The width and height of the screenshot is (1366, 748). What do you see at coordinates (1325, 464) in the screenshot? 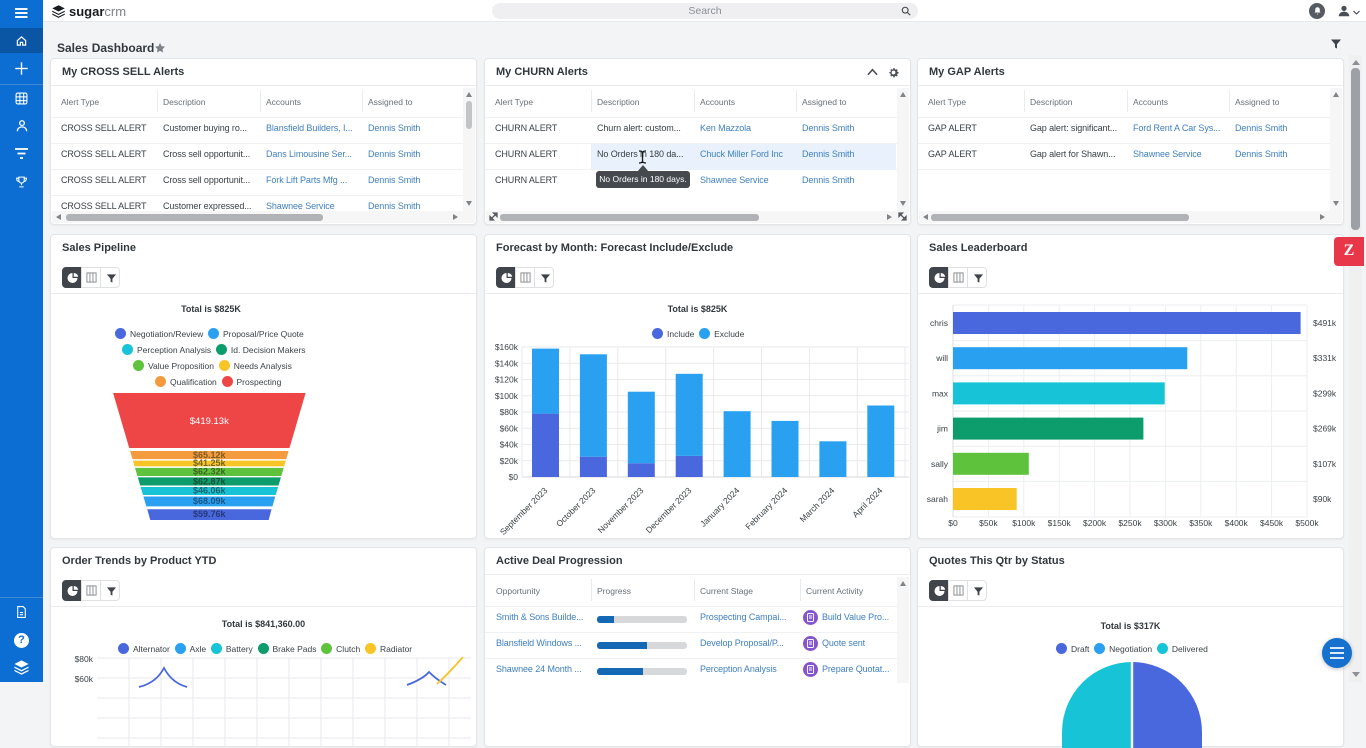
I see `svg-text: $107k` at bounding box center [1325, 464].